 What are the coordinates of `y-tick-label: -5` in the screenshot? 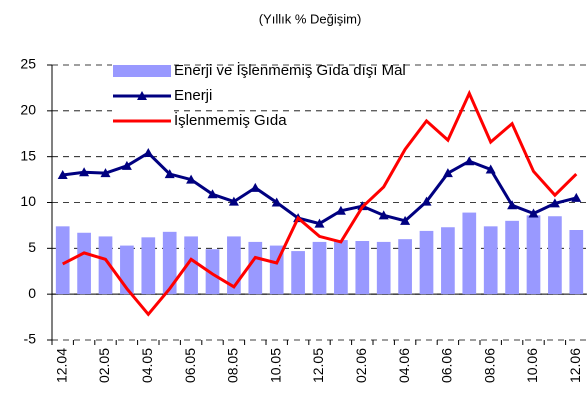 It's located at (30, 339).